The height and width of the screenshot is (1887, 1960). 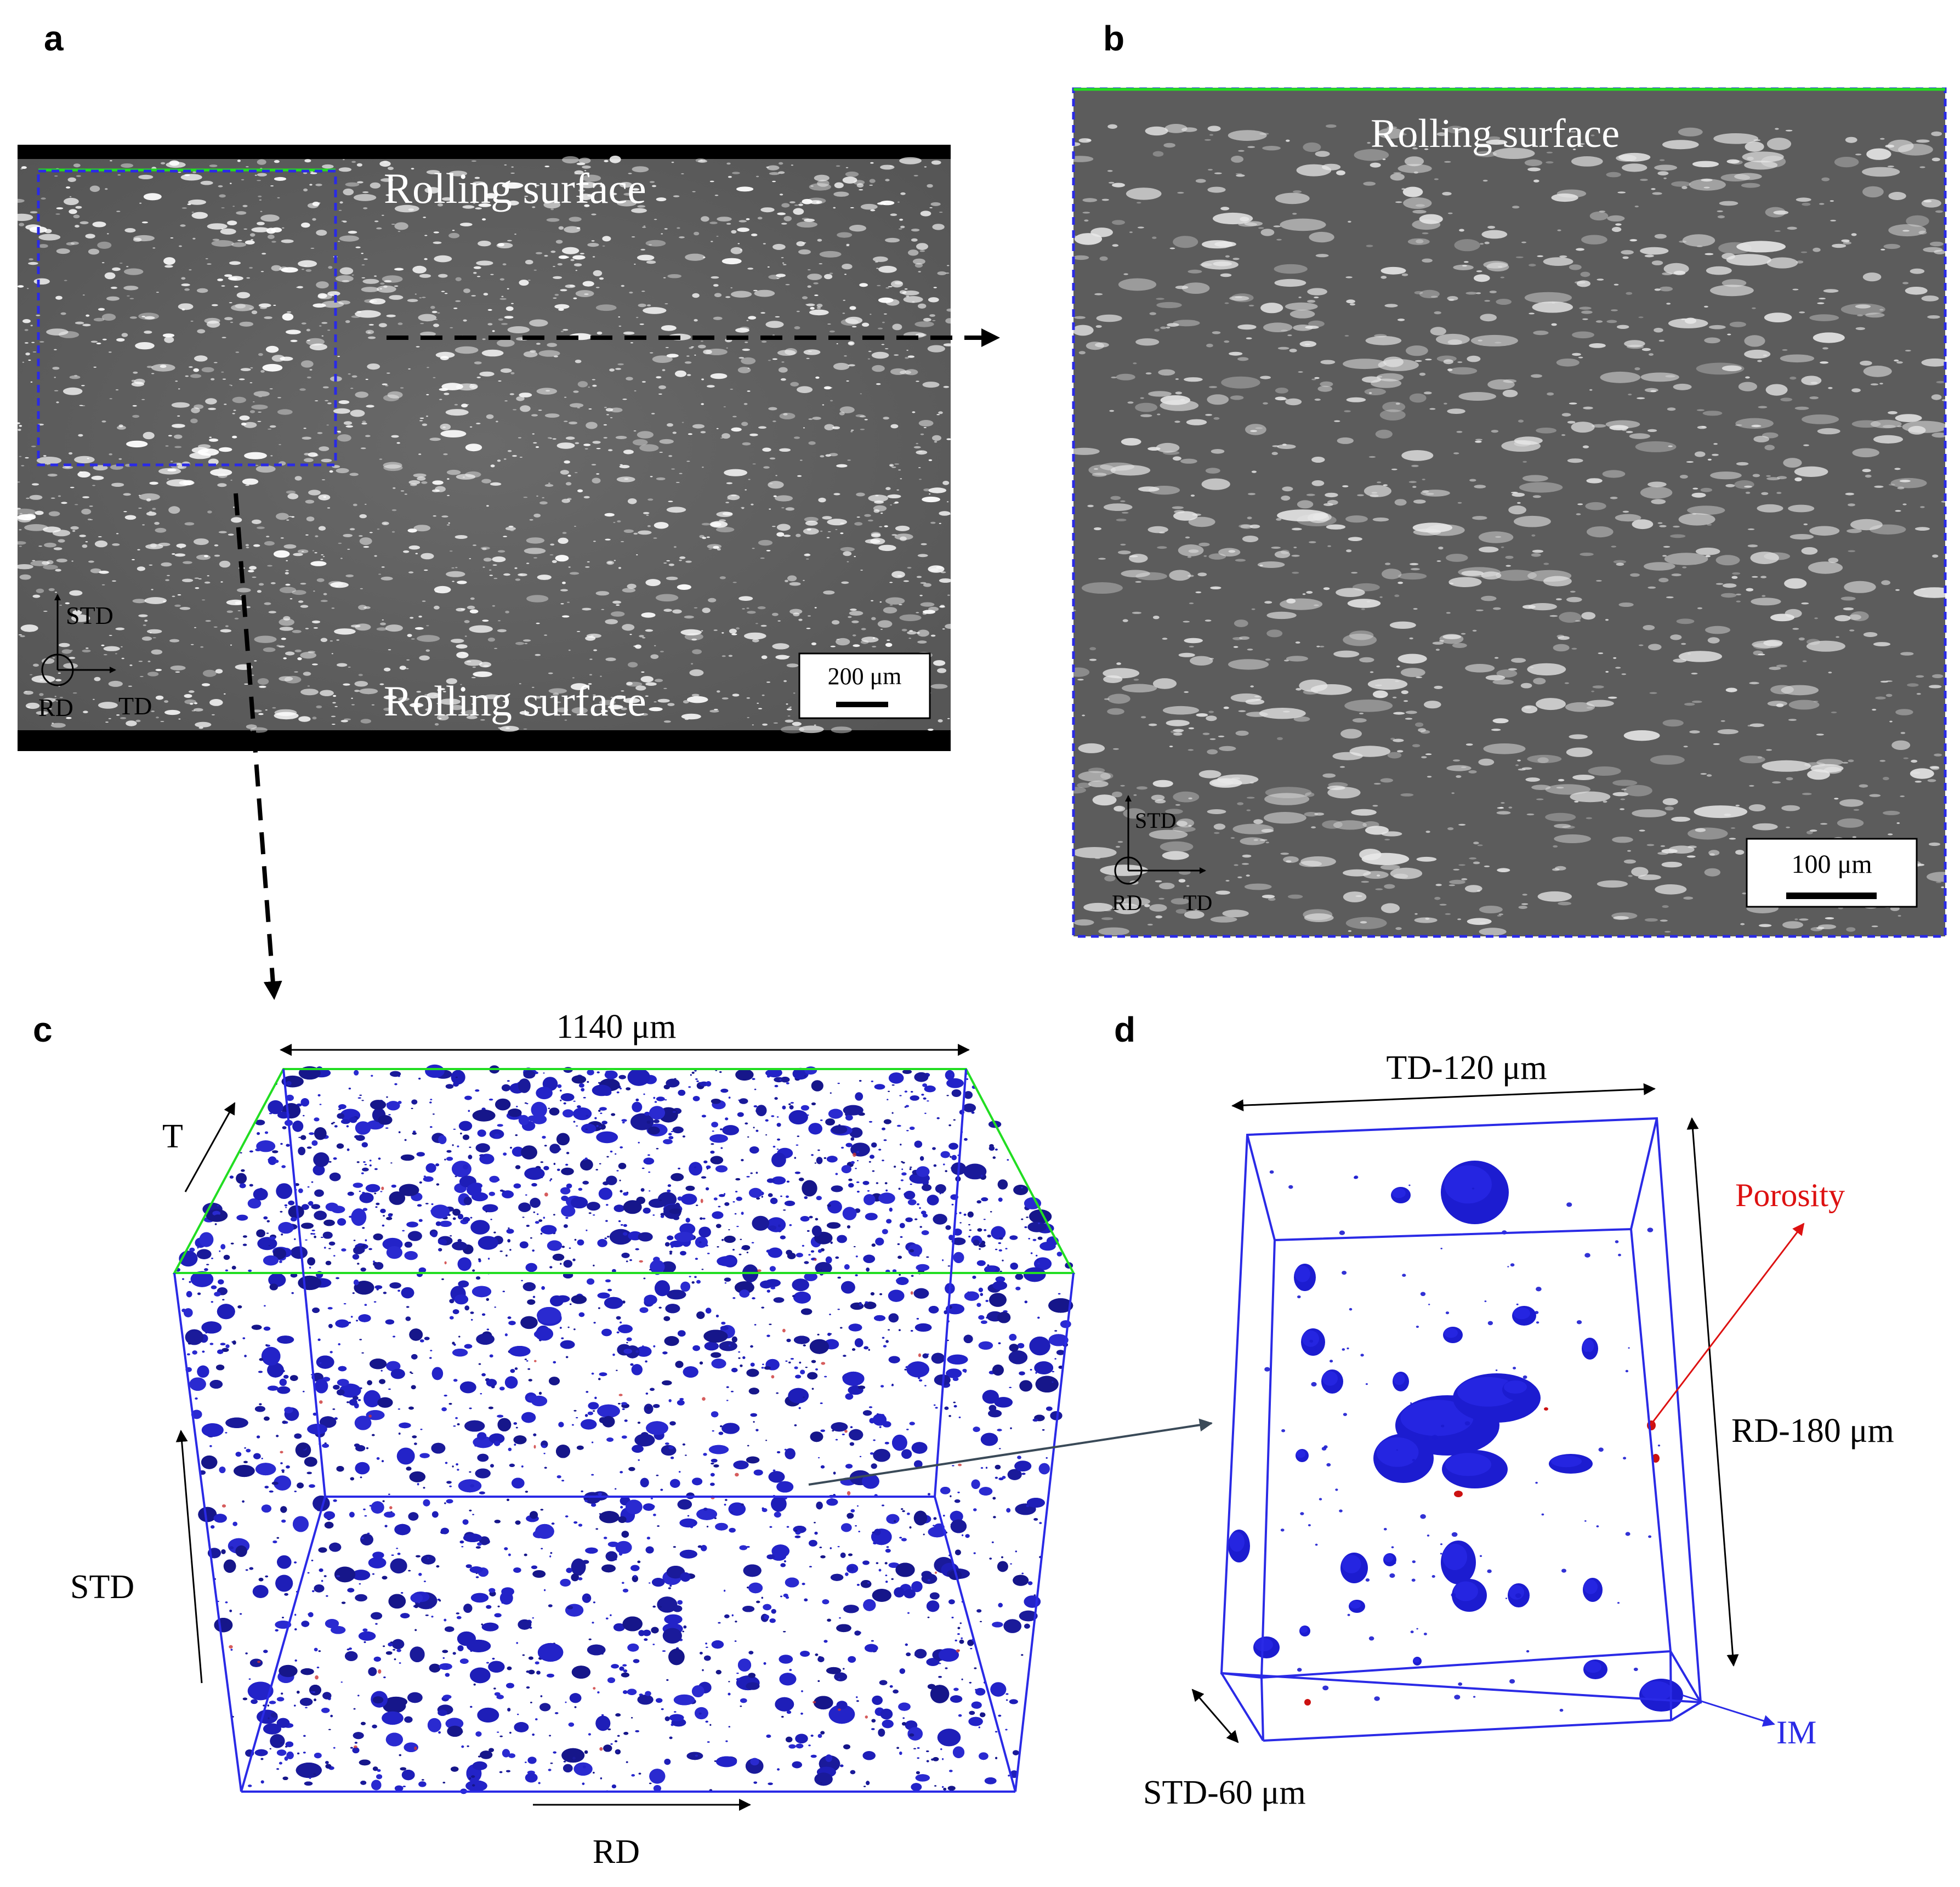 What do you see at coordinates (1495, 133) in the screenshot?
I see `panel-b-label-top: Rolling surface` at bounding box center [1495, 133].